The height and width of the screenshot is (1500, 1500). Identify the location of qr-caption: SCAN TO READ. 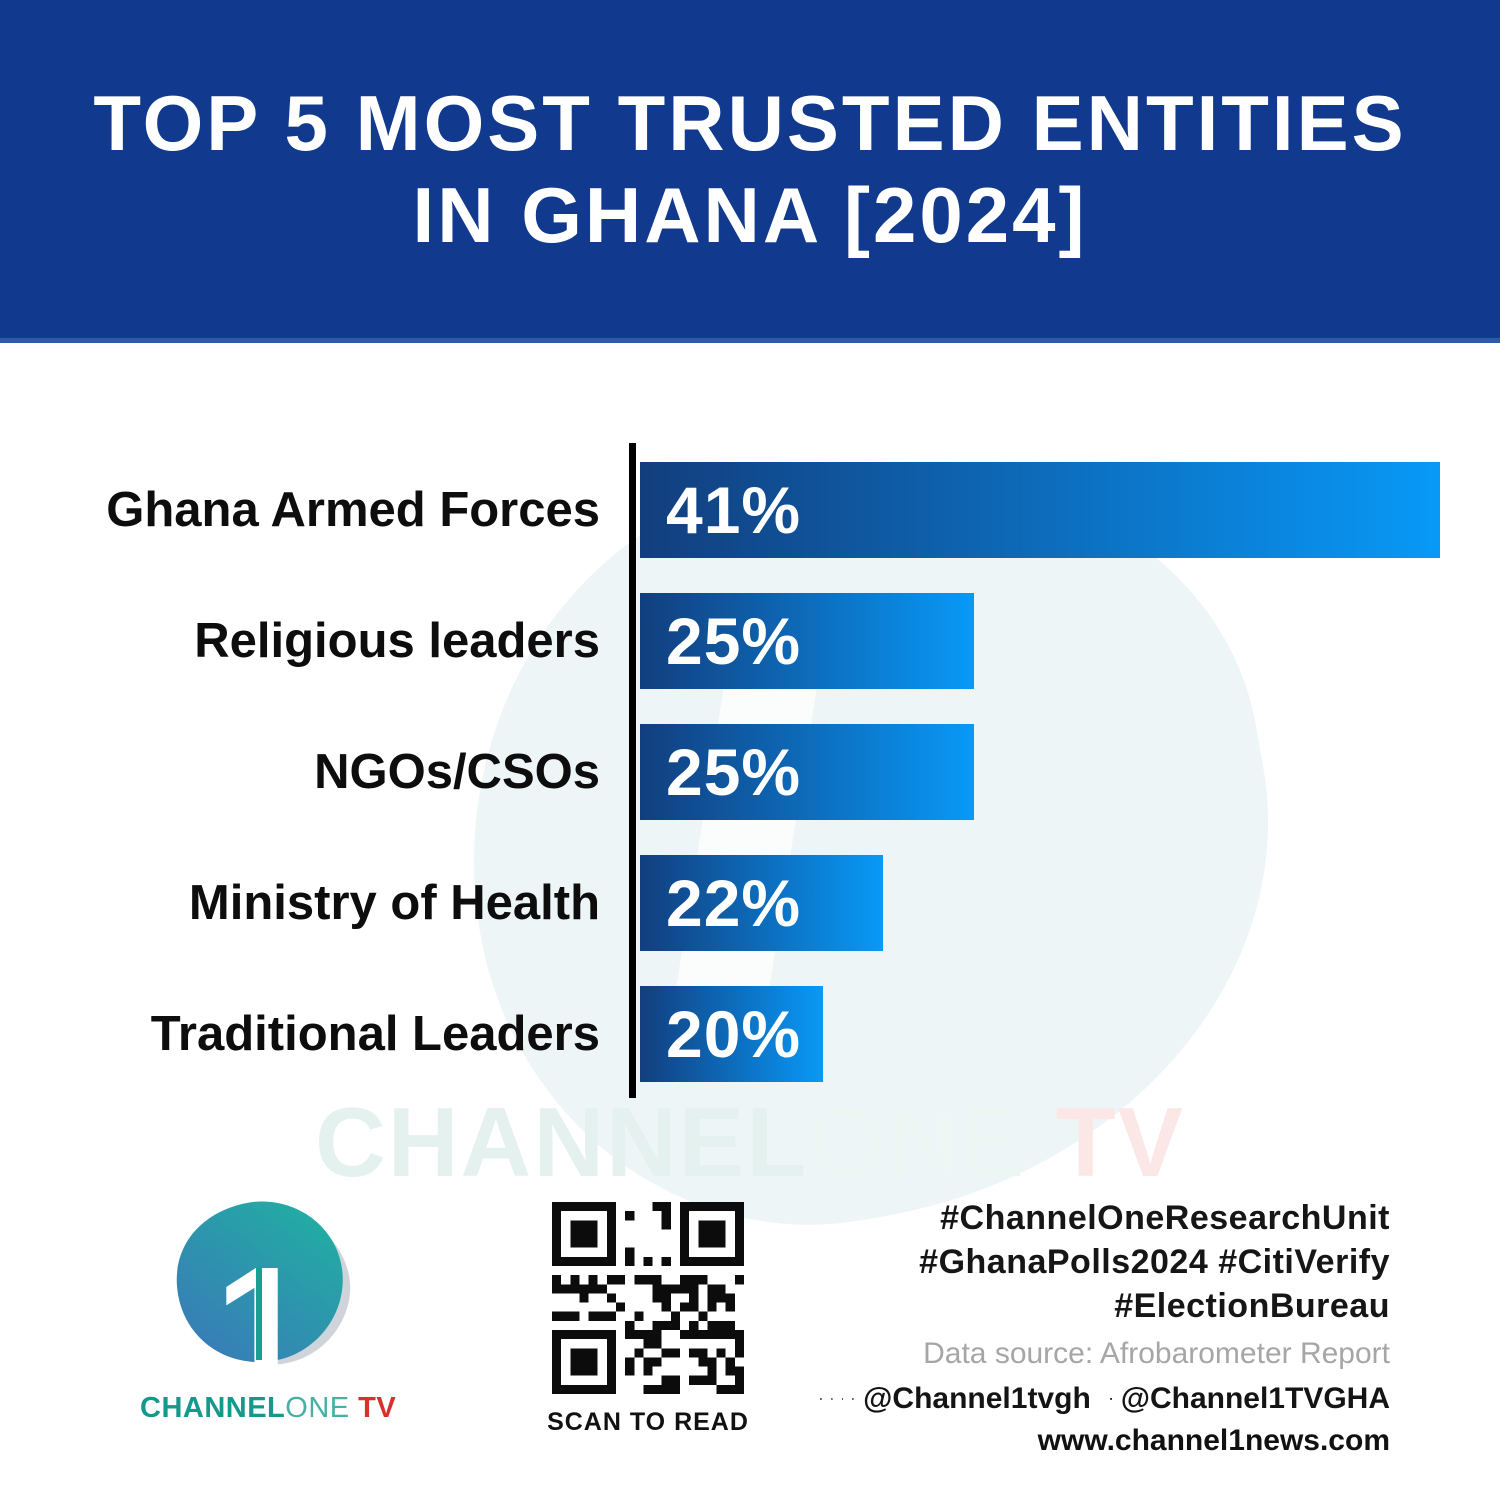
(648, 1422).